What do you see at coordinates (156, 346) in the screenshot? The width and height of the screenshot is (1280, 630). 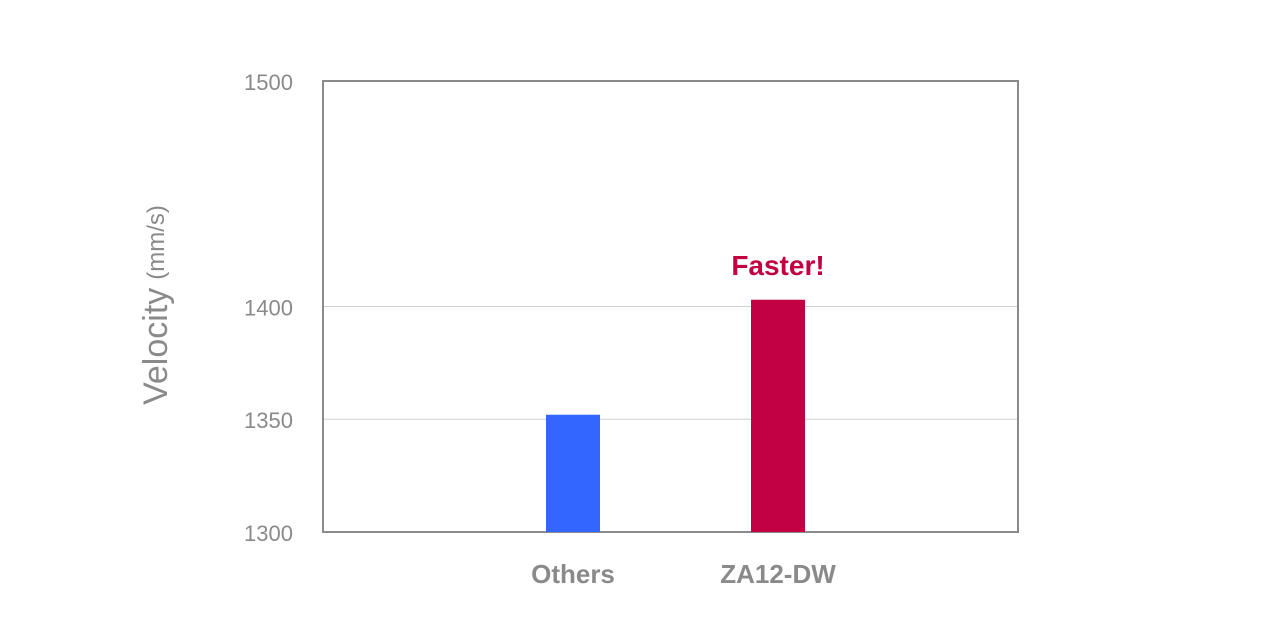 I see `y-label-text: Velocity` at bounding box center [156, 346].